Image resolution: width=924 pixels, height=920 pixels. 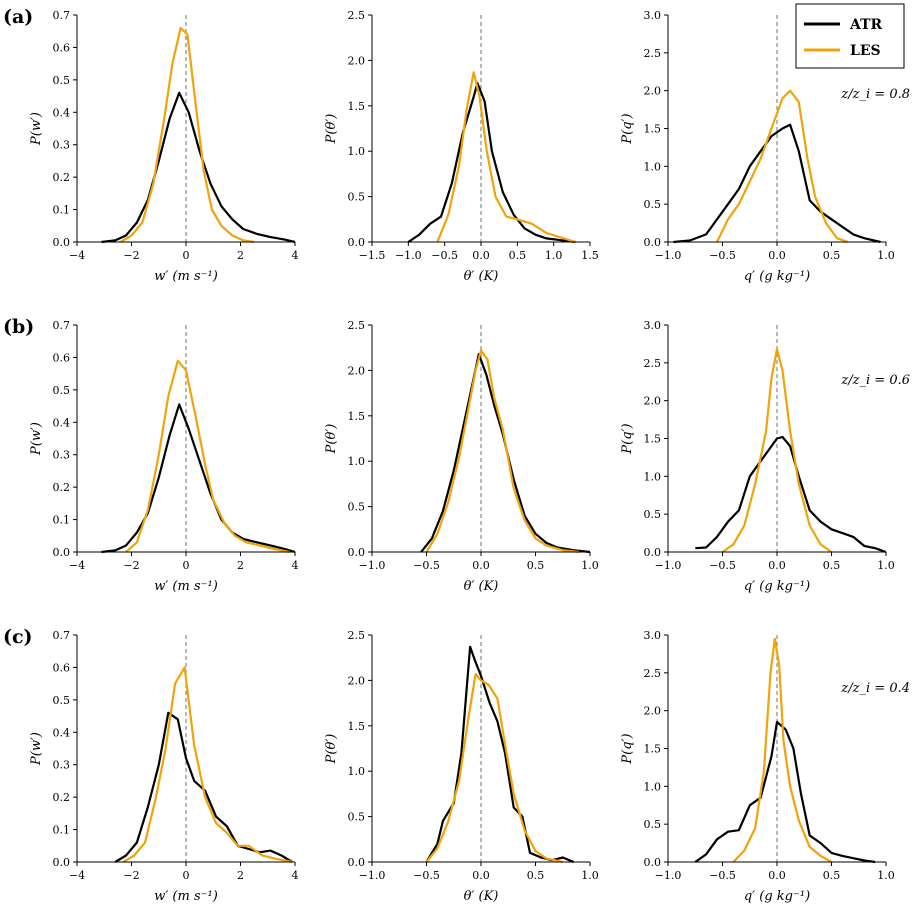 I want to click on height-ratio-label: z/z_i = 0.6, so click(x=875, y=380).